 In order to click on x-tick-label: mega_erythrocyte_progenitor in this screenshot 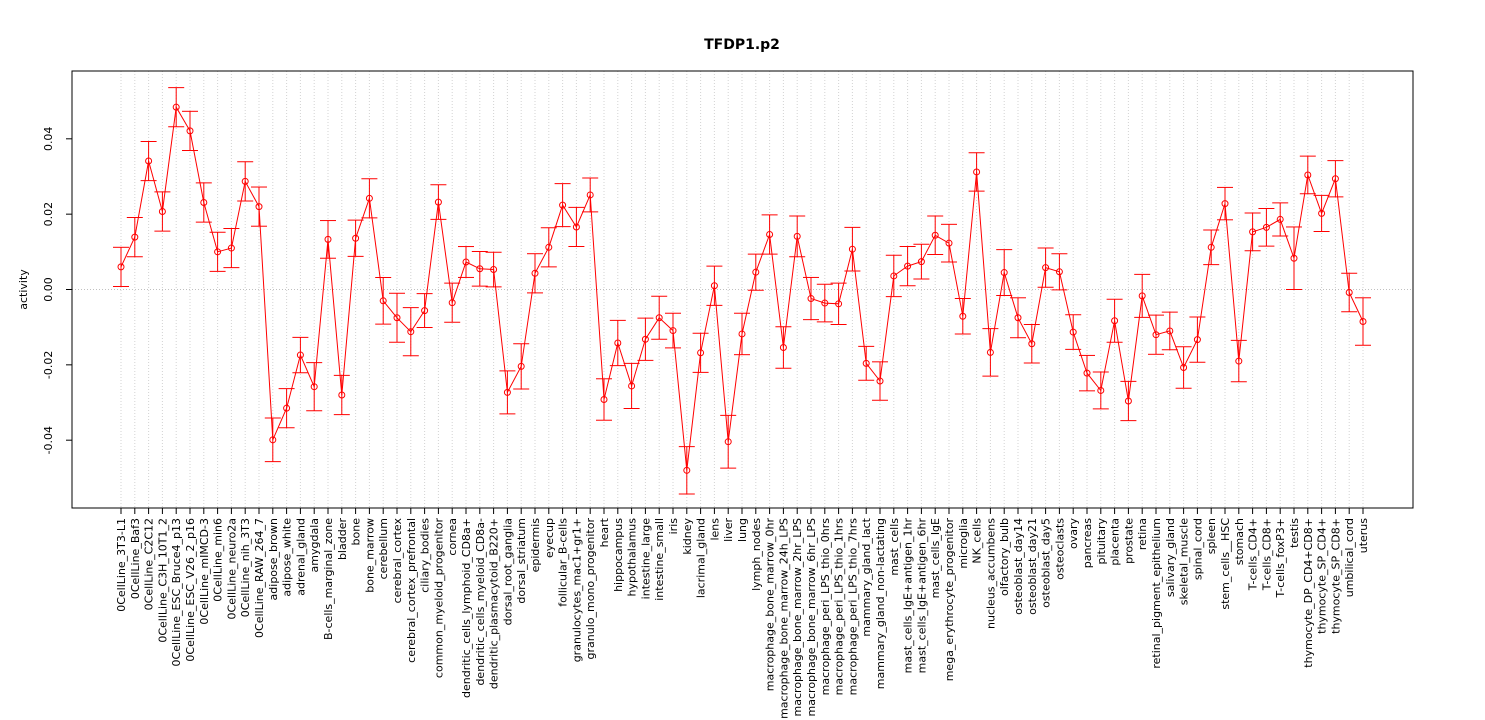, I will do `click(949, 600)`.